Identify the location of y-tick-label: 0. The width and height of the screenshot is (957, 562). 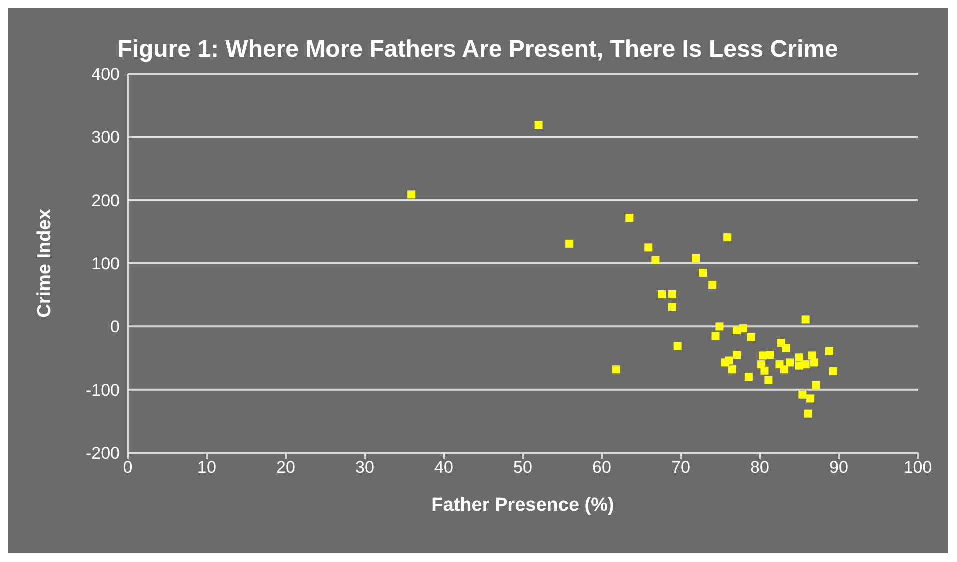
(115, 327).